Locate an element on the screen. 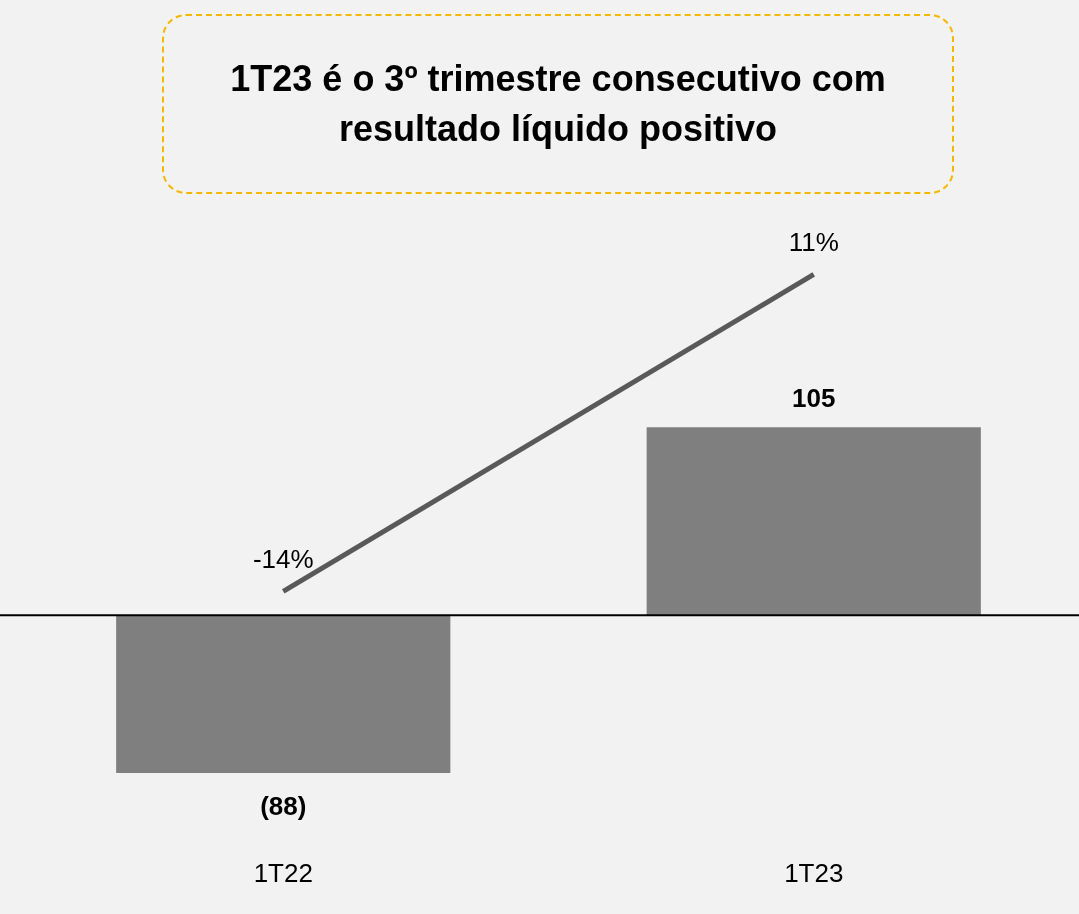 Image resolution: width=1079 pixels, height=914 pixels. data-label: (88) is located at coordinates (283, 806).